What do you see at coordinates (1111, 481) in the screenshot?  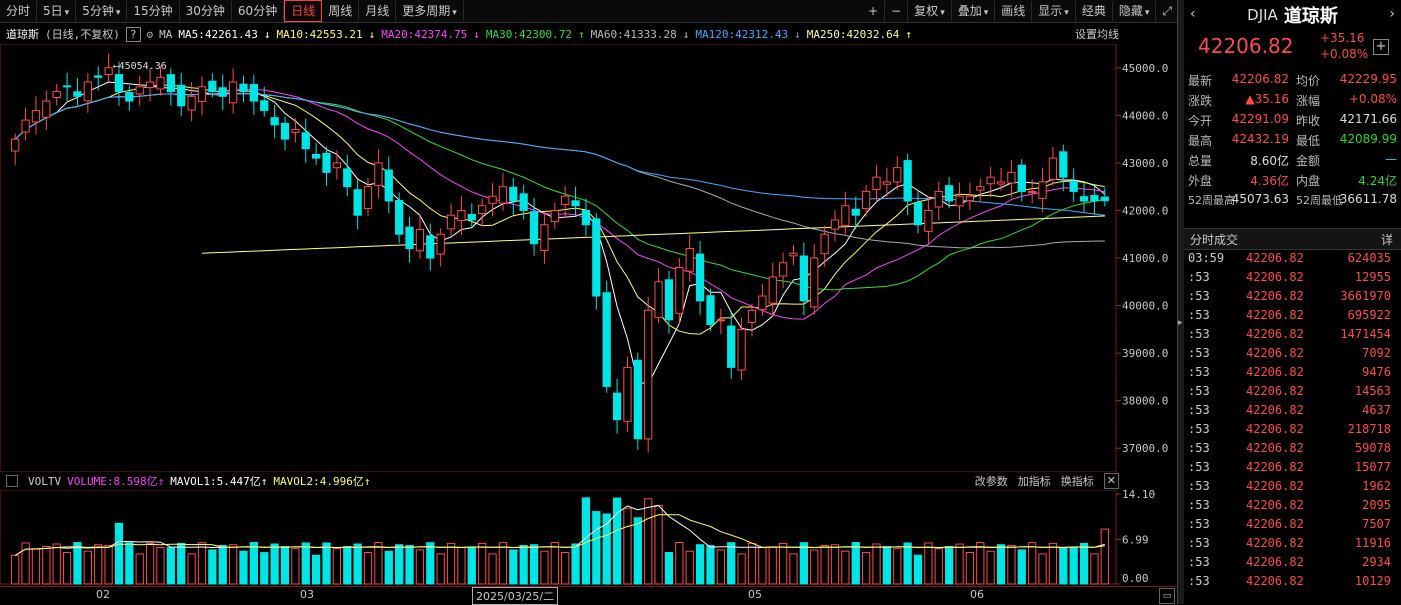 I see `close-icon: ✕` at bounding box center [1111, 481].